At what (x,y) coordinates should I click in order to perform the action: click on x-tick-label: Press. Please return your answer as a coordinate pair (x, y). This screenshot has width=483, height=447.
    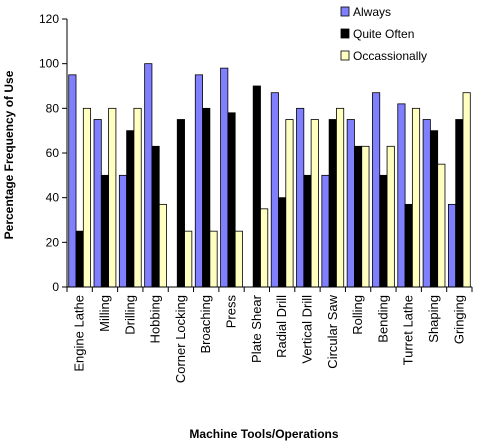
    Looking at the image, I should click on (231, 312).